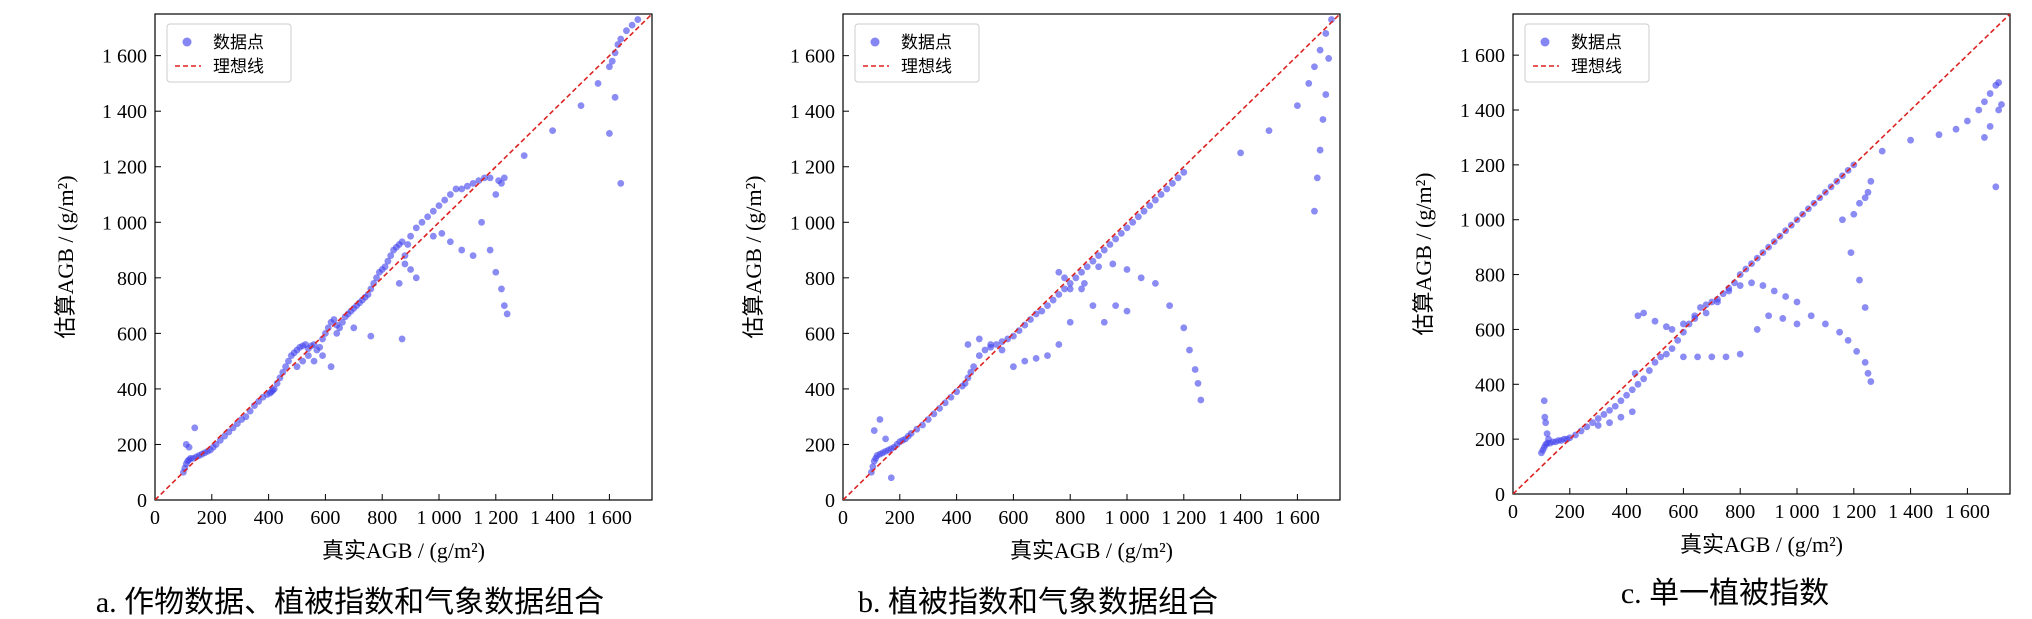  Describe the element at coordinates (1761, 544) in the screenshot. I see `x-axis-label: 真实AGB / (g/m²)` at that location.